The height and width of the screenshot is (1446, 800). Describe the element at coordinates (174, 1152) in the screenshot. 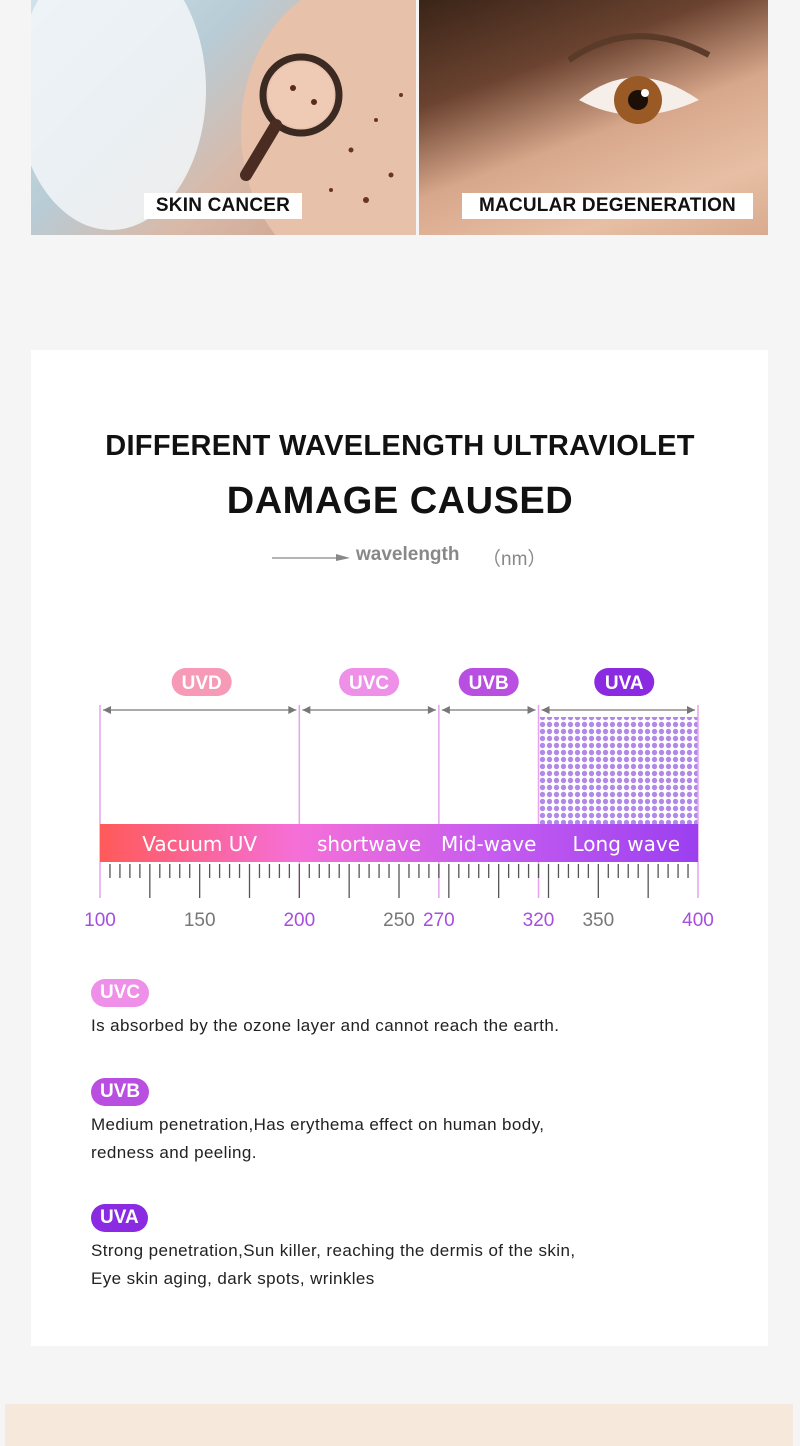

I see `desc-line: redness and peeling.` at that location.